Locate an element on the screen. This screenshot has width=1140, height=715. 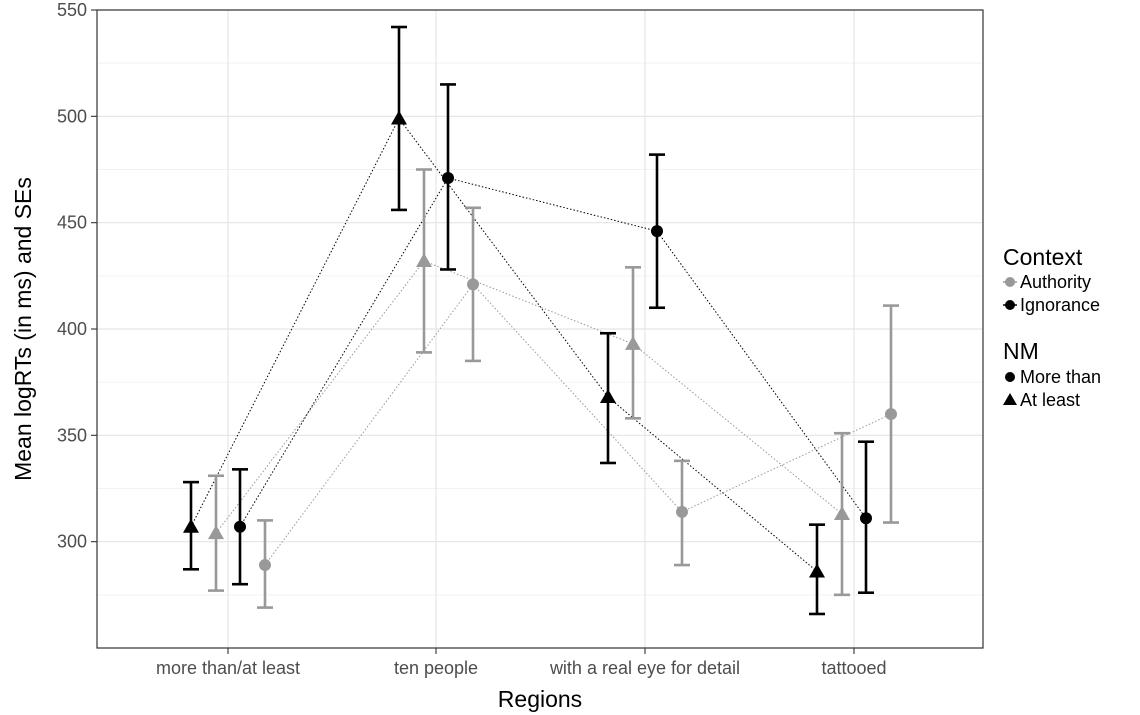
legend-item-ignorance: Ignorance is located at coordinates (1051, 305).